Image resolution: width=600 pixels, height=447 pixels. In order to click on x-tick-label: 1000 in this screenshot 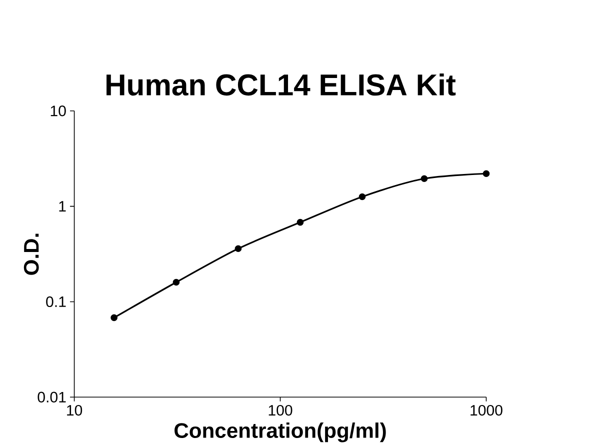, I will do `click(486, 410)`.